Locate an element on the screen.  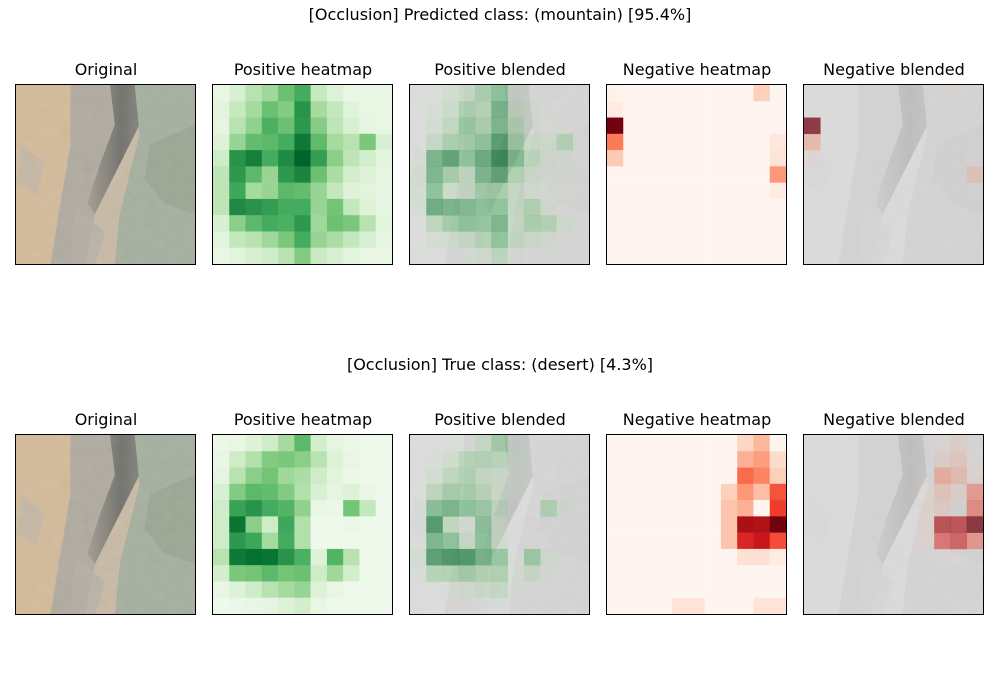
row-1-negative-heatmap is located at coordinates (696, 174).